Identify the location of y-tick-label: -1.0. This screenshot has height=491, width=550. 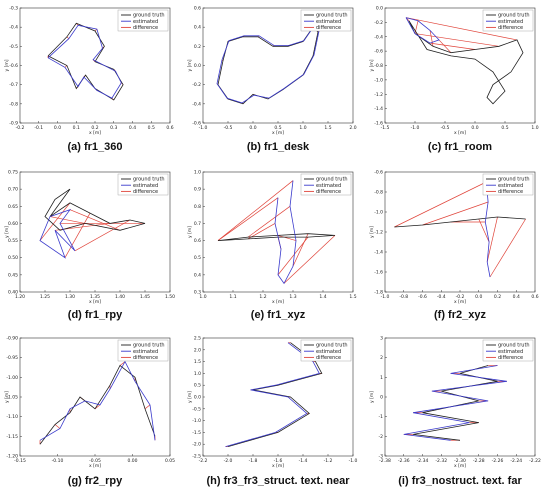
(378, 80).